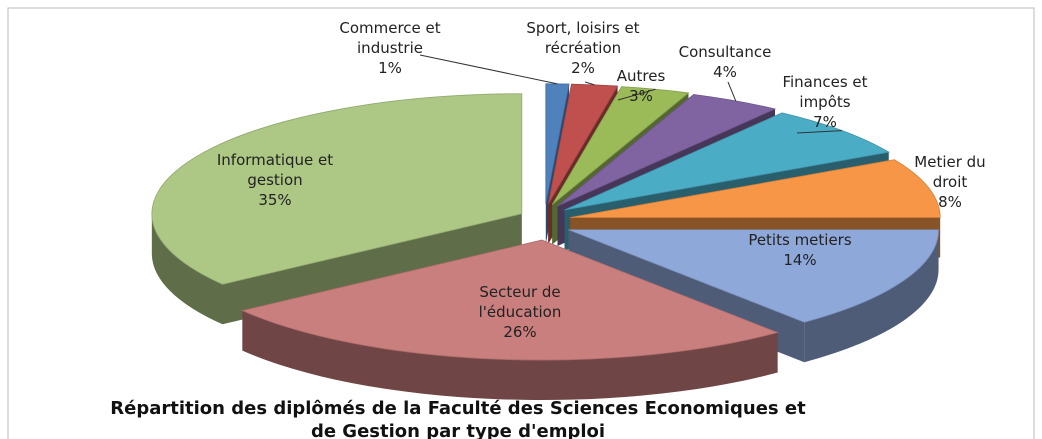  I want to click on label-value: 4%, so click(725, 72).